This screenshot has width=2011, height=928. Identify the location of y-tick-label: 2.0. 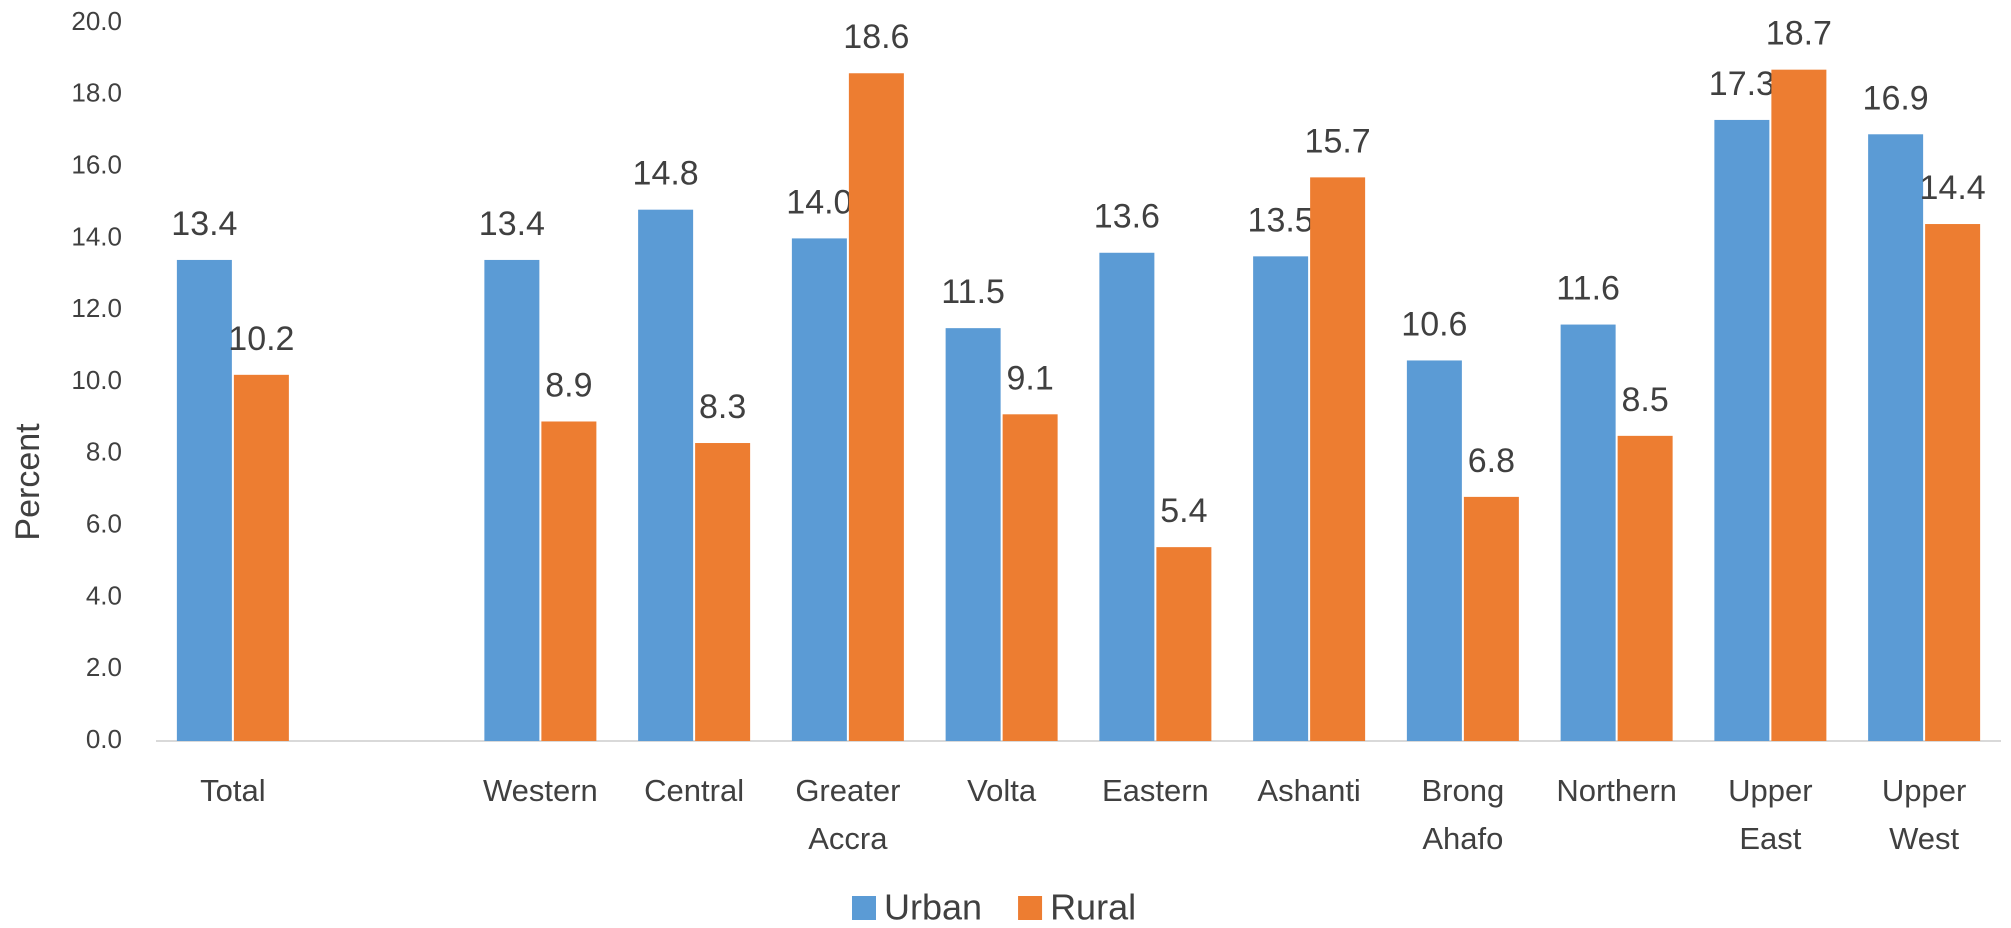
(104, 667).